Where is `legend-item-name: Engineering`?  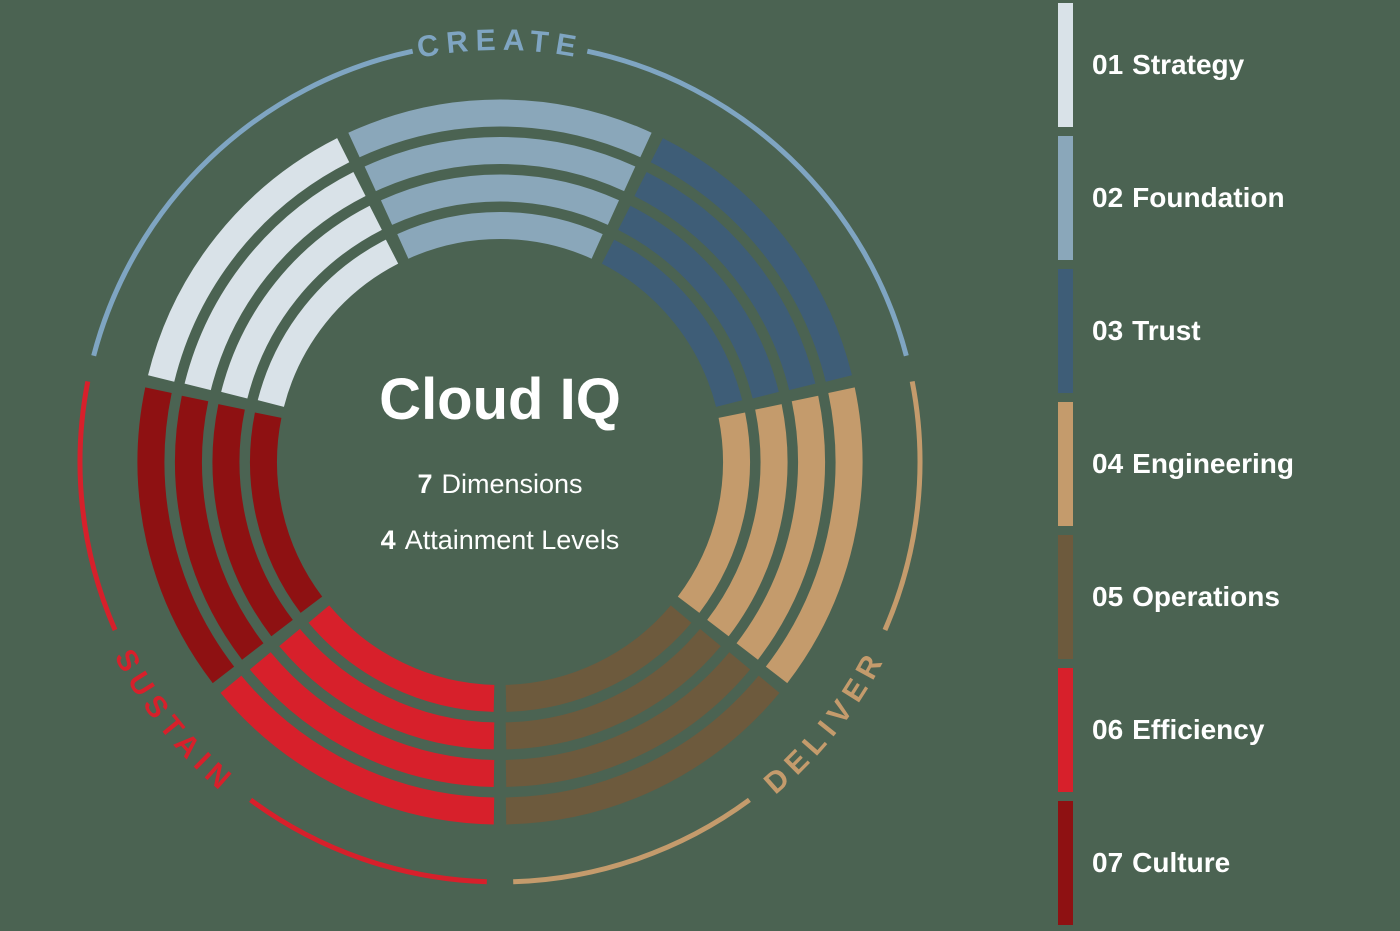 legend-item-name: Engineering is located at coordinates (1213, 463).